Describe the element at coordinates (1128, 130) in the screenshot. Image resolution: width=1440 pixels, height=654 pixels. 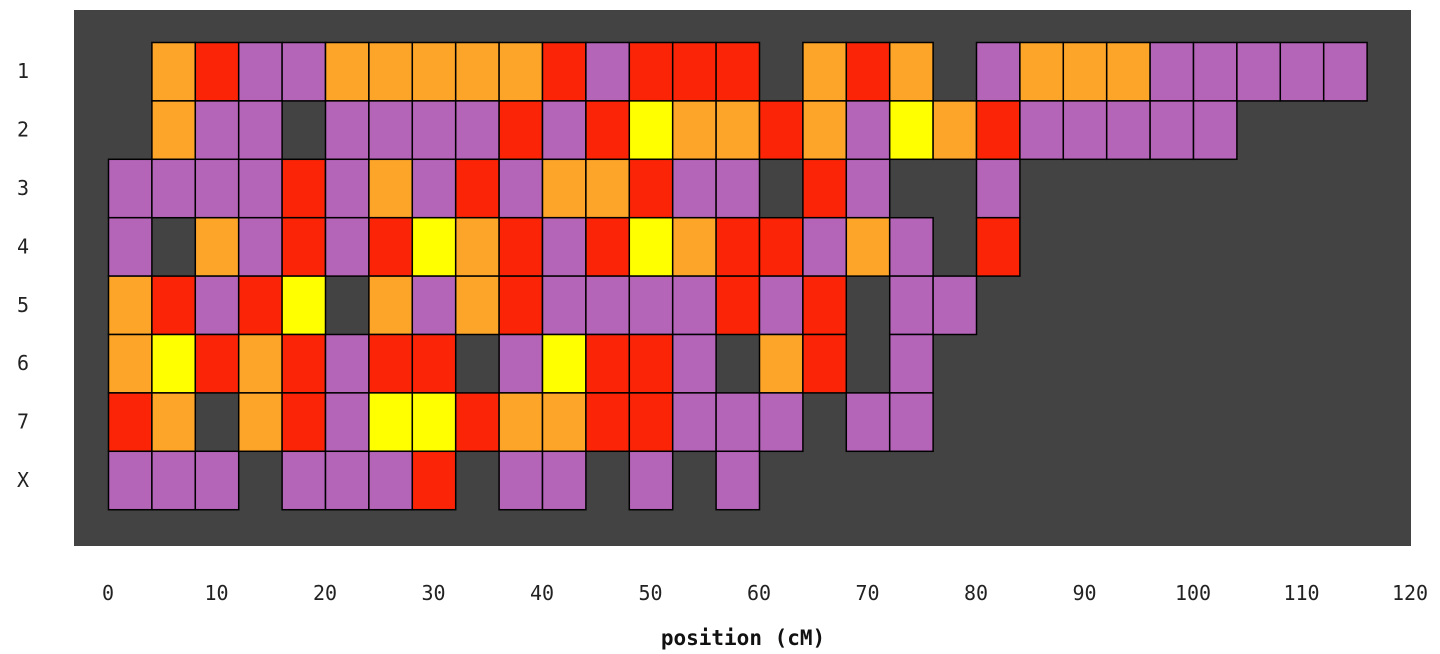
I see `heatmap-cell-chr2-92cM` at that location.